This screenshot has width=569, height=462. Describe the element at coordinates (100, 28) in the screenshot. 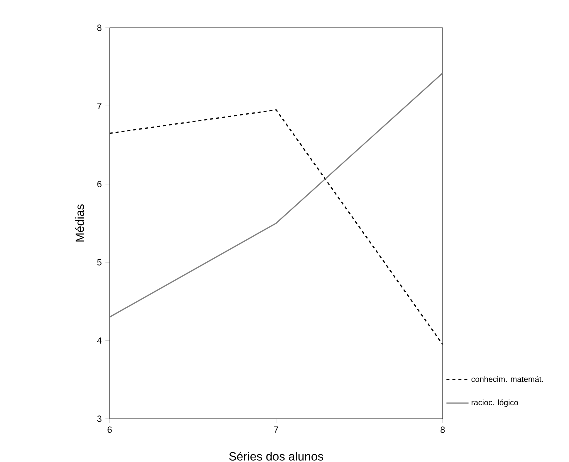

I see `y-tick-label: 8` at that location.